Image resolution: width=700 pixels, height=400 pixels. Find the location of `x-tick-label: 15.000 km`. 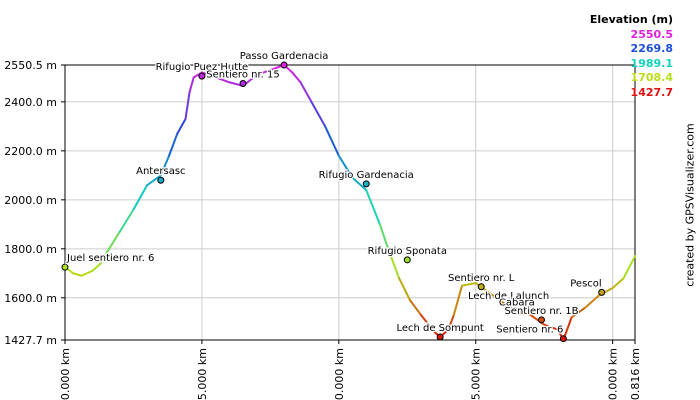

x-tick-label: 15.000 km is located at coordinates (476, 374).